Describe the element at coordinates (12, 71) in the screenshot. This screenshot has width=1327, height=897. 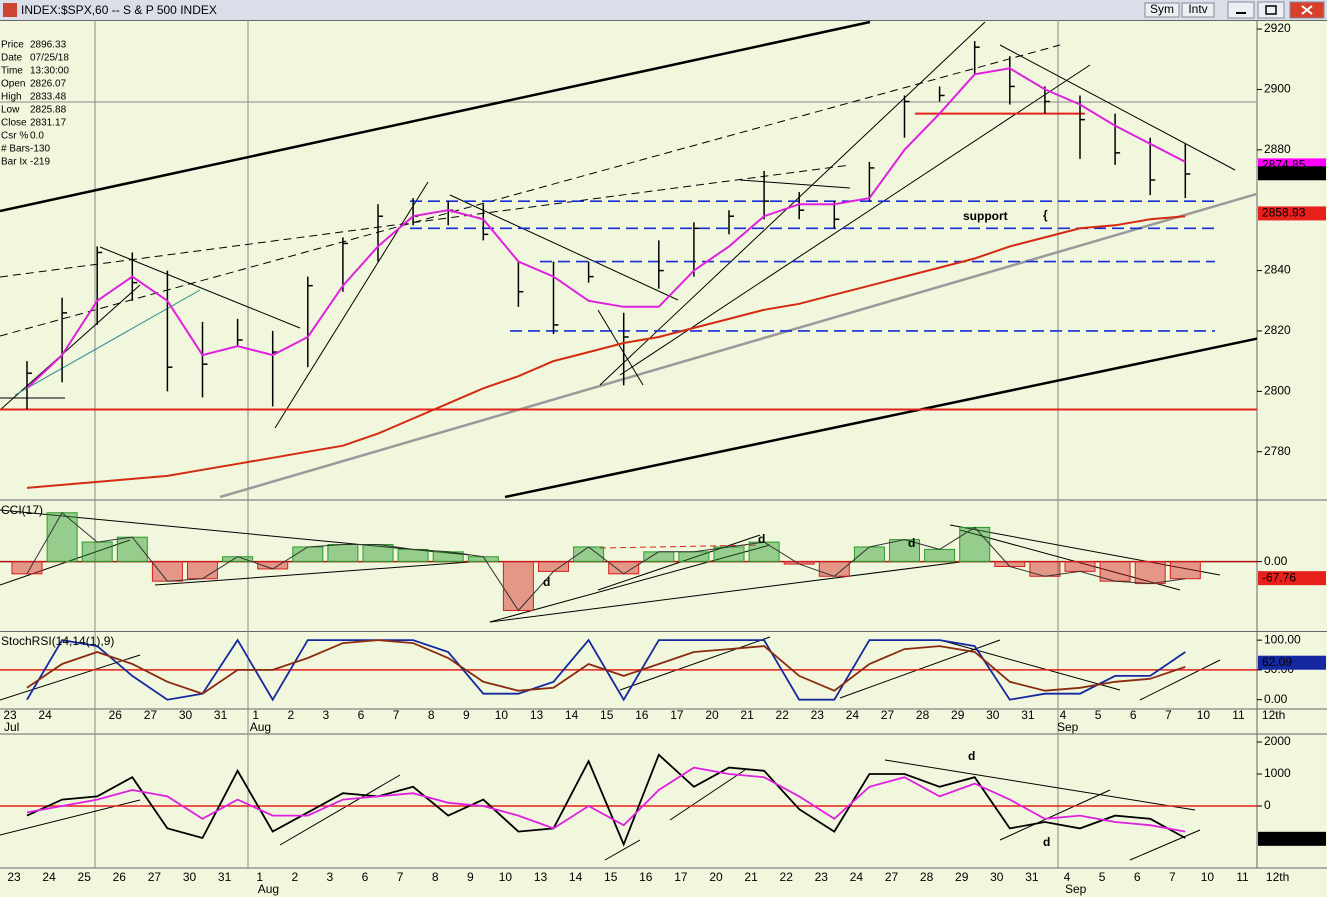
I see `info-label: Time` at that location.